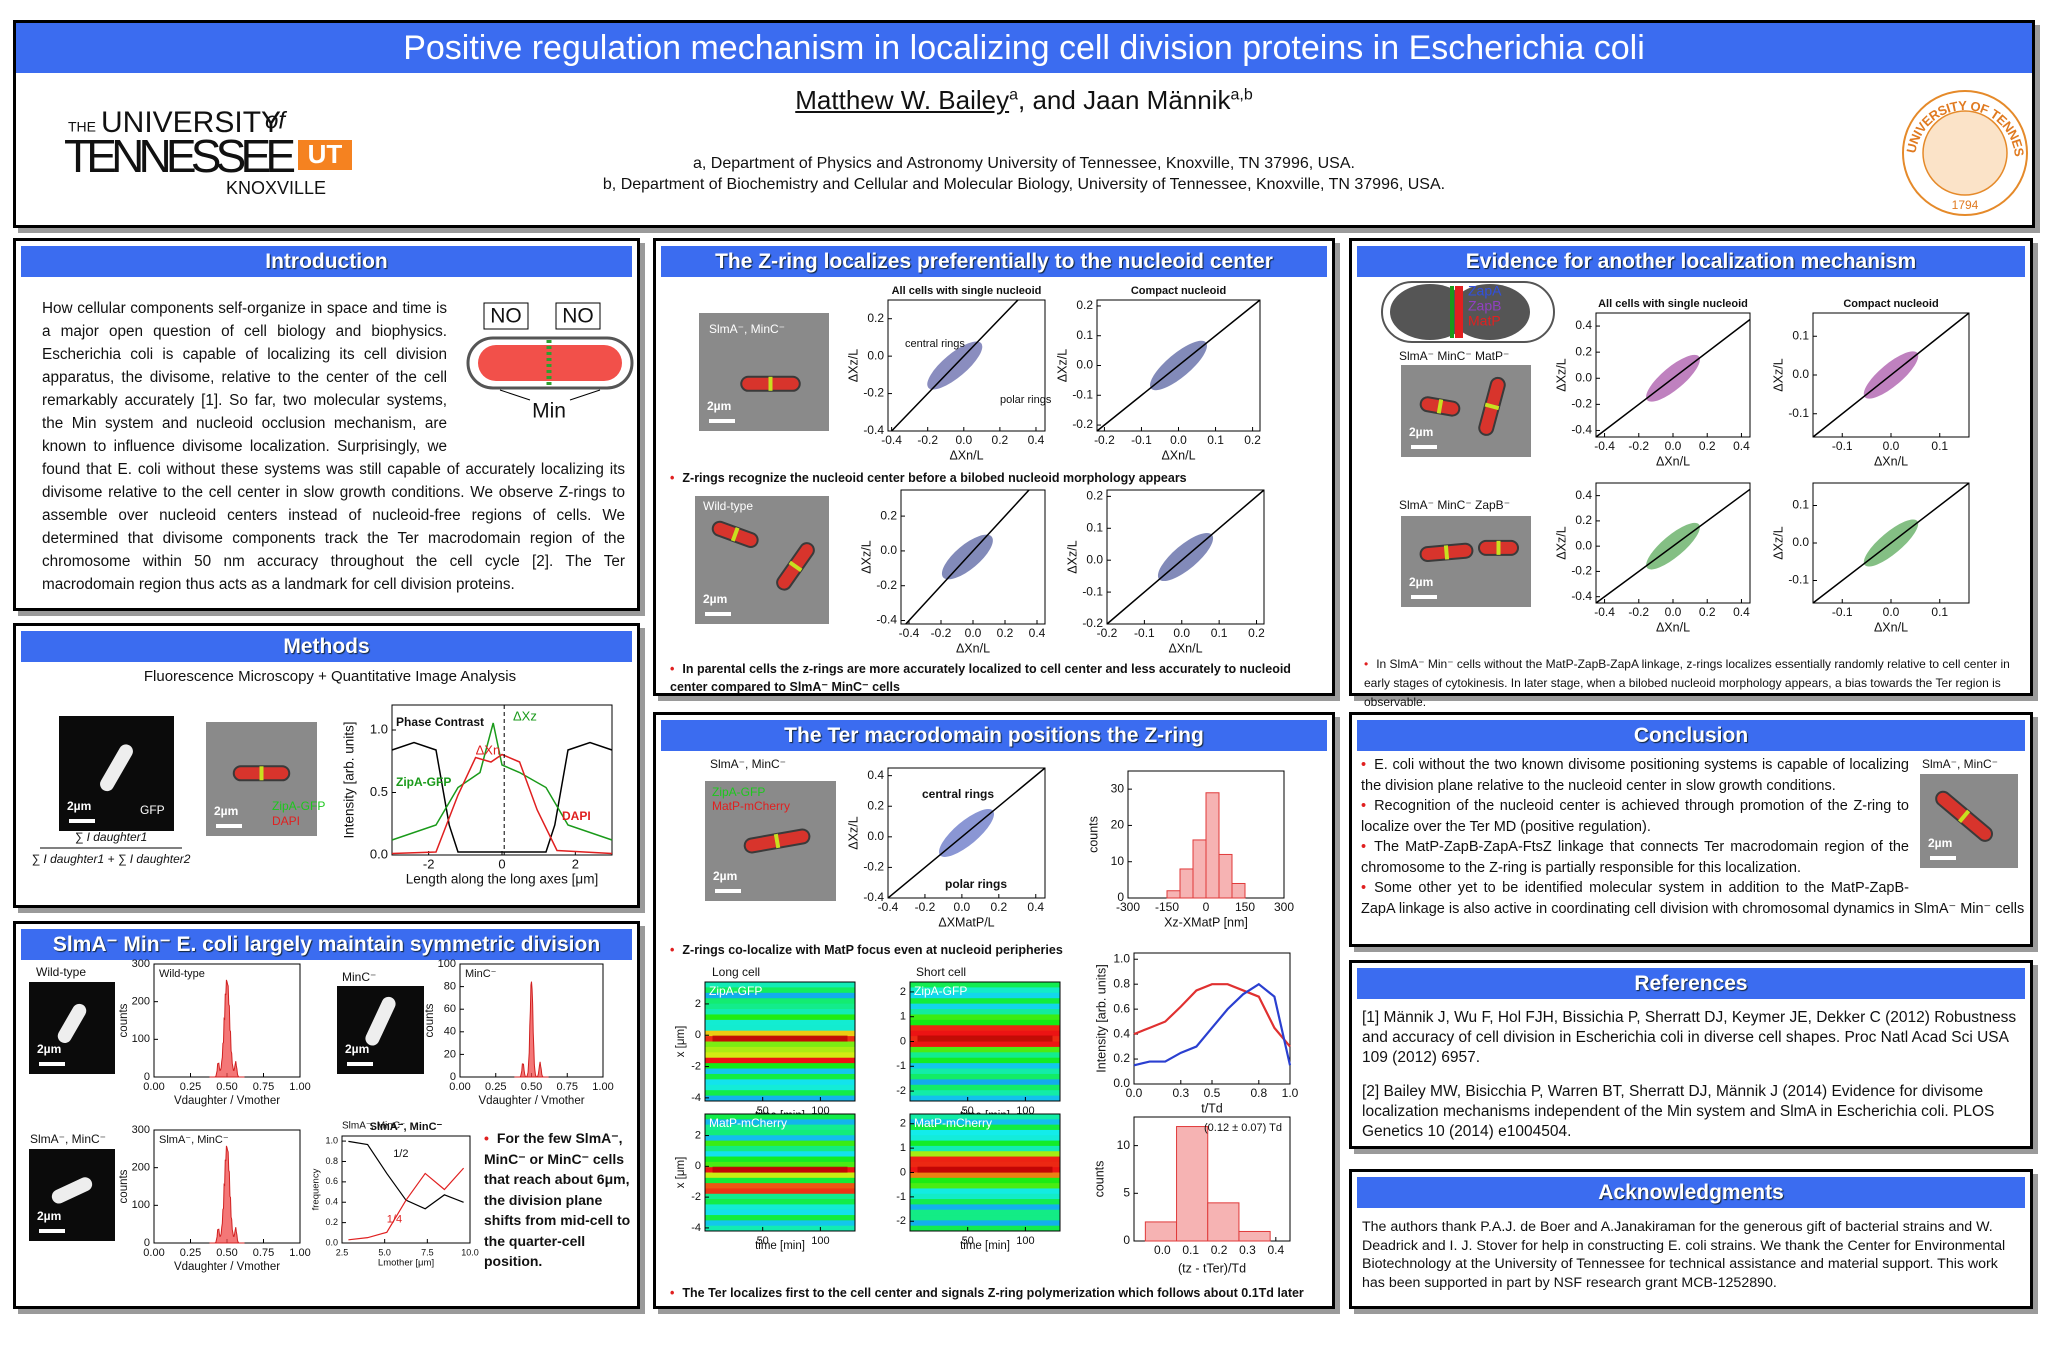 The image size is (2048, 1365). What do you see at coordinates (994, 735) in the screenshot?
I see `panel-title: The Ter macrodomain positions the Z-ring` at bounding box center [994, 735].